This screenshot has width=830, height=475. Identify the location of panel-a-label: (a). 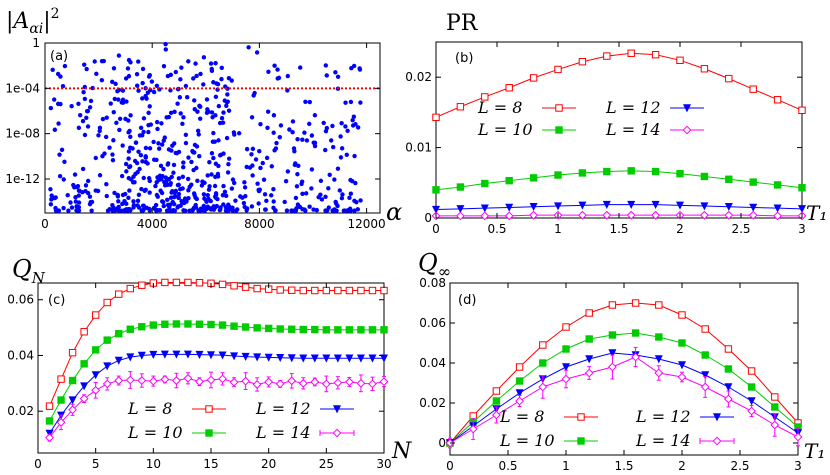
(59, 56).